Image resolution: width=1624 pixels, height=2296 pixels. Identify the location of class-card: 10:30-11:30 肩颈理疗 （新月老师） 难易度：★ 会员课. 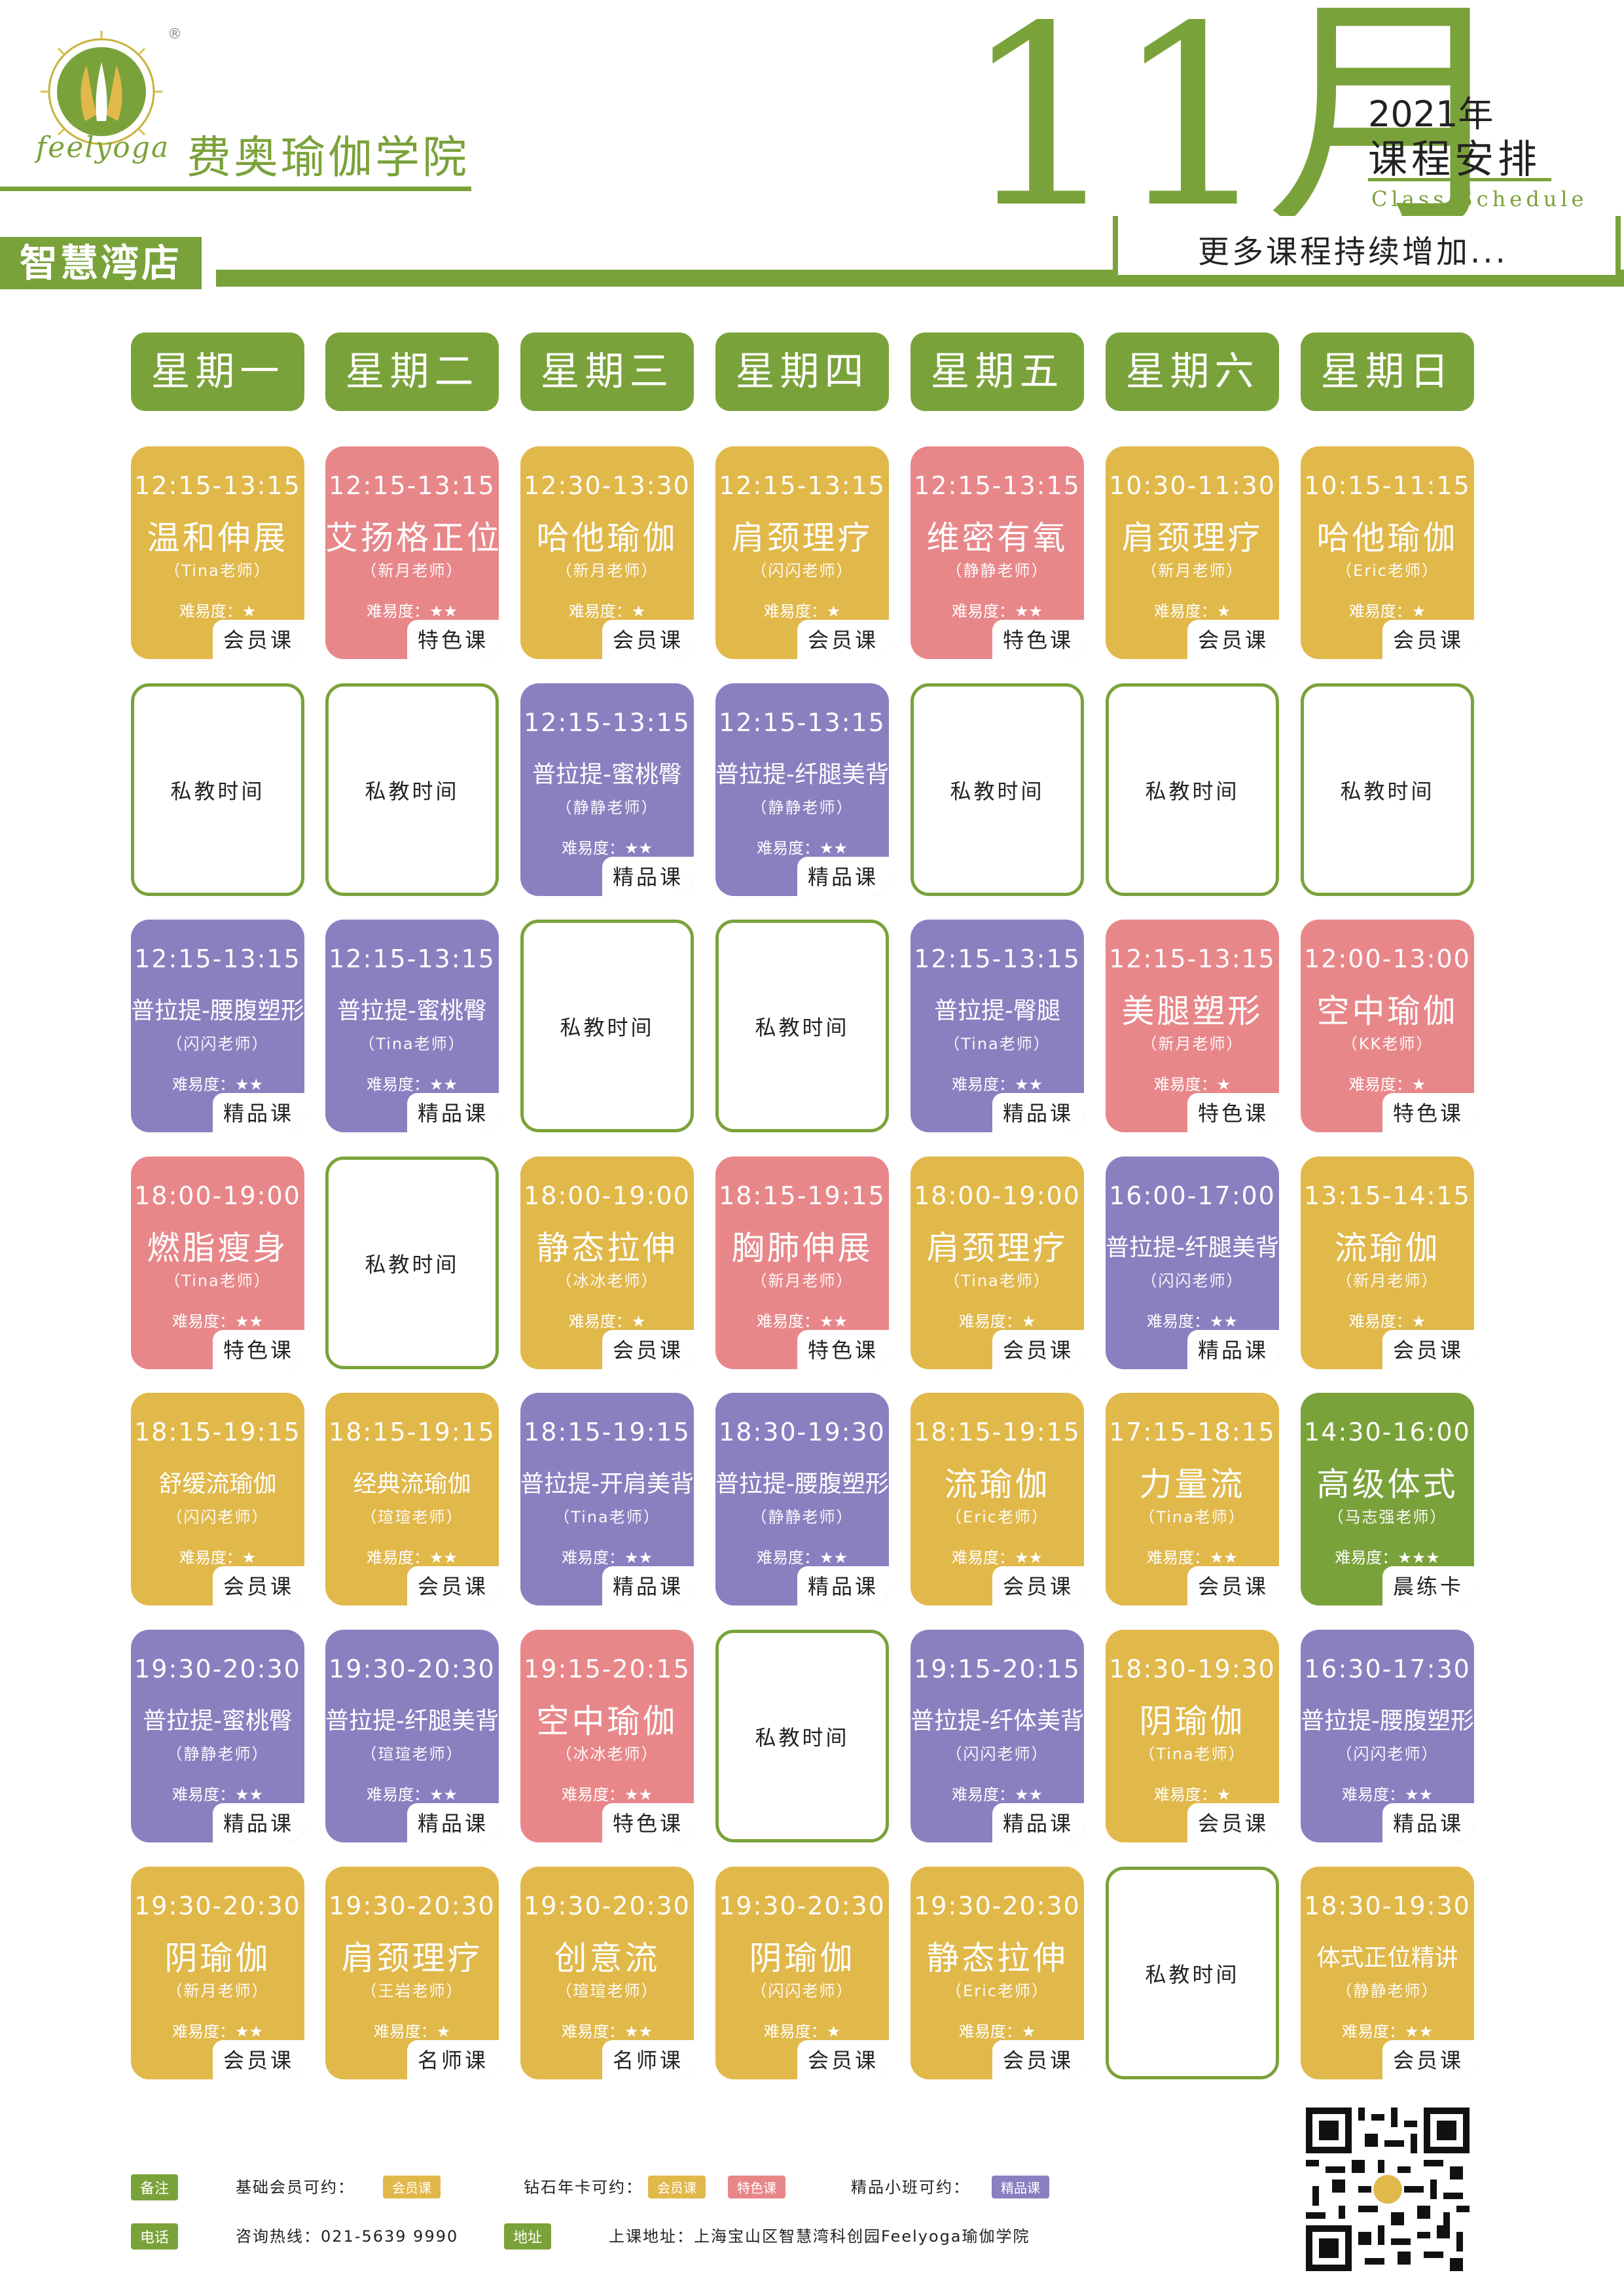
(1192, 552).